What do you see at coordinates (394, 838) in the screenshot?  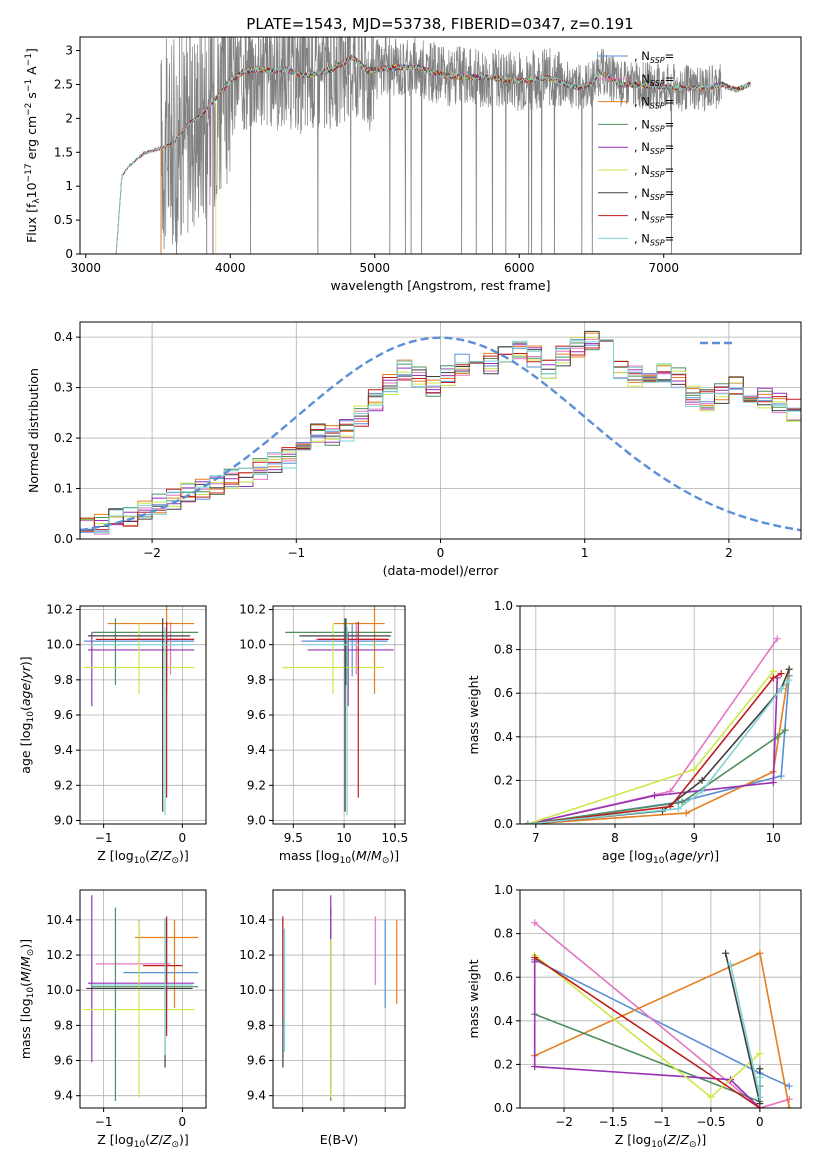 I see `x-tick-label: 10.5` at bounding box center [394, 838].